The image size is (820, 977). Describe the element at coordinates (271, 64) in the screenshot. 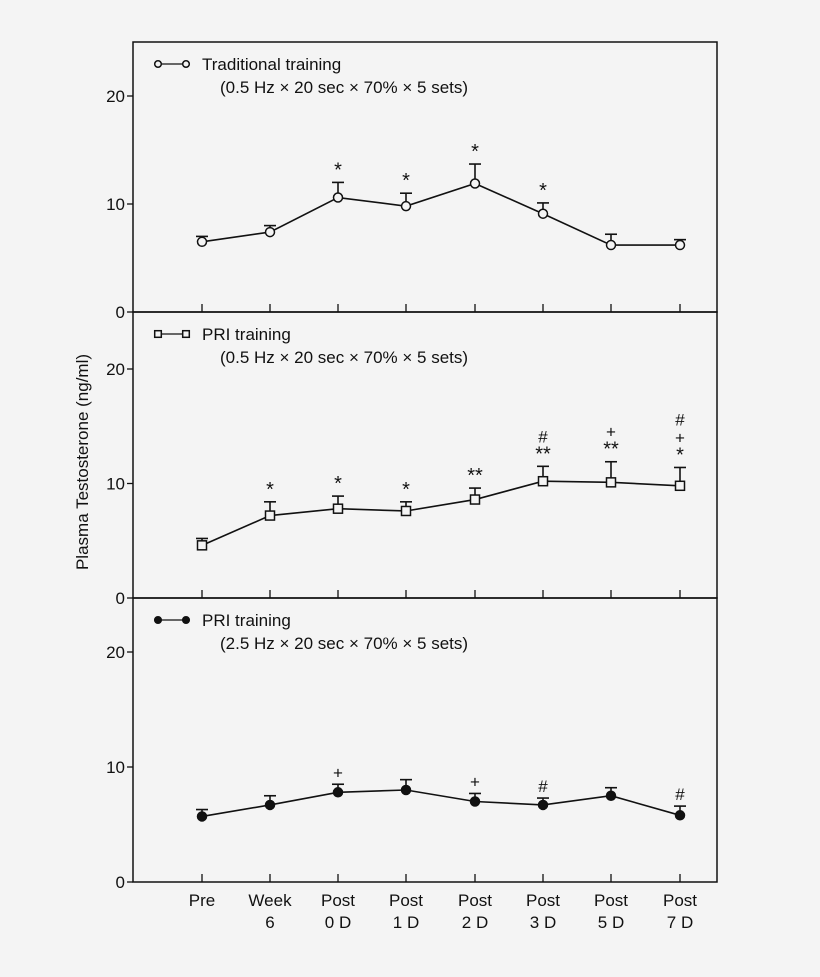

I see `legend-series-name: Traditional training` at that location.